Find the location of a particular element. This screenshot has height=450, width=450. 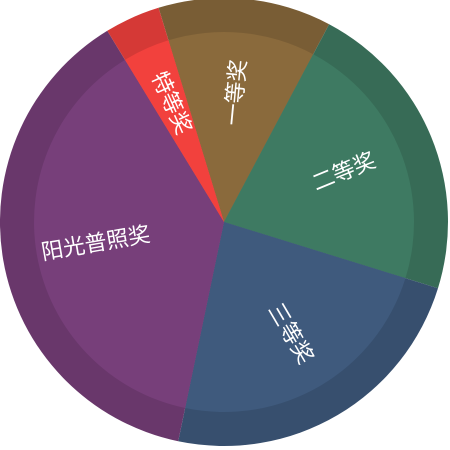

slice-1-inner is located at coordinates (241, 127).